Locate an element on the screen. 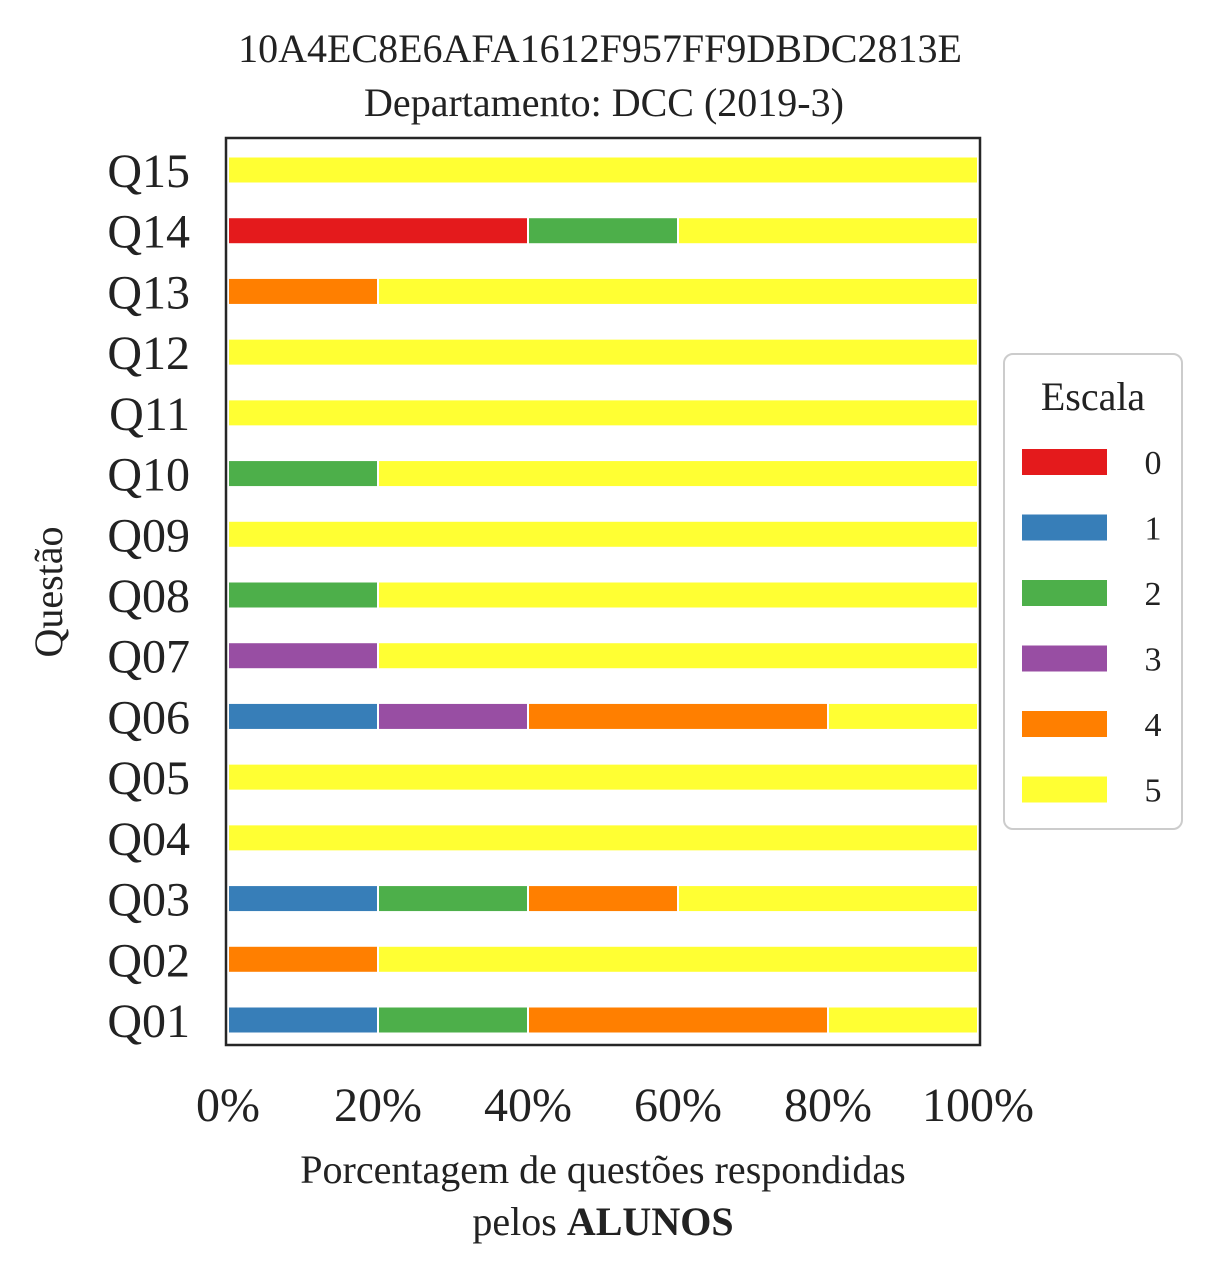 The width and height of the screenshot is (1213, 1275). legend-label-5: 5 is located at coordinates (1153, 791).